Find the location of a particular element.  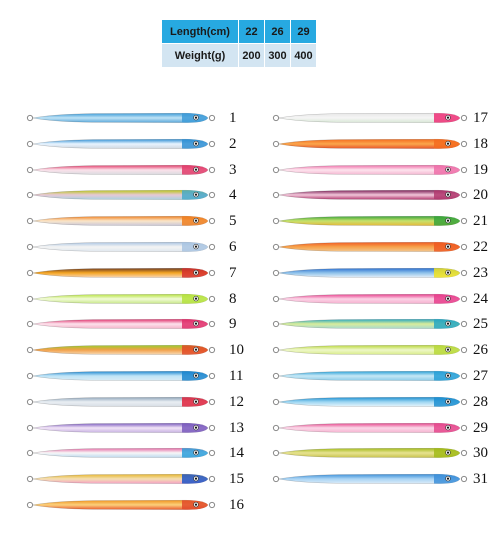

lure-number: 12 is located at coordinates (236, 401).